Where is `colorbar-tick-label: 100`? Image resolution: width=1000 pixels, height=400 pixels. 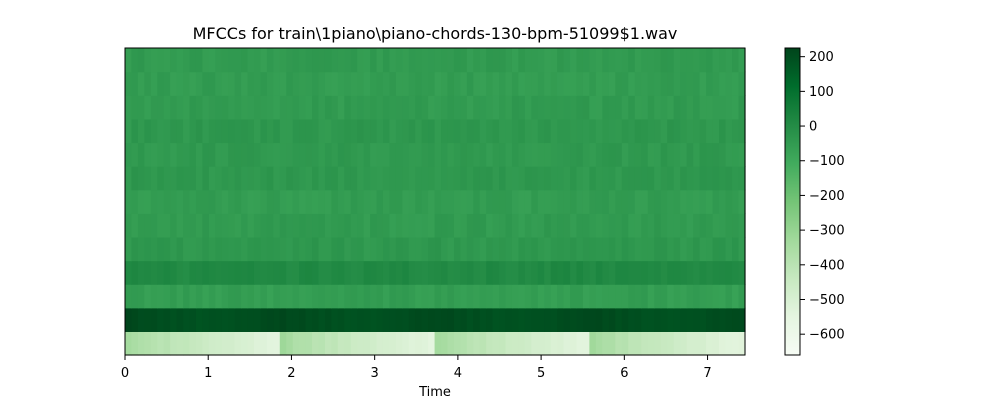 colorbar-tick-label: 100 is located at coordinates (821, 92).